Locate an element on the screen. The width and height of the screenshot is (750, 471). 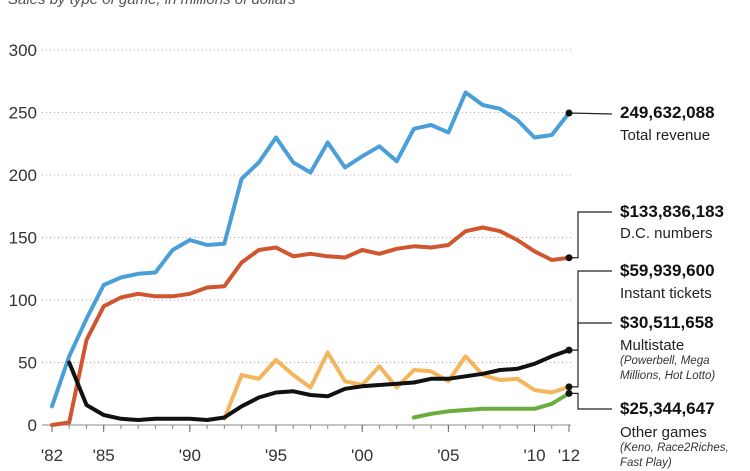
endpoint-dot-dc-numbers is located at coordinates (569, 258).